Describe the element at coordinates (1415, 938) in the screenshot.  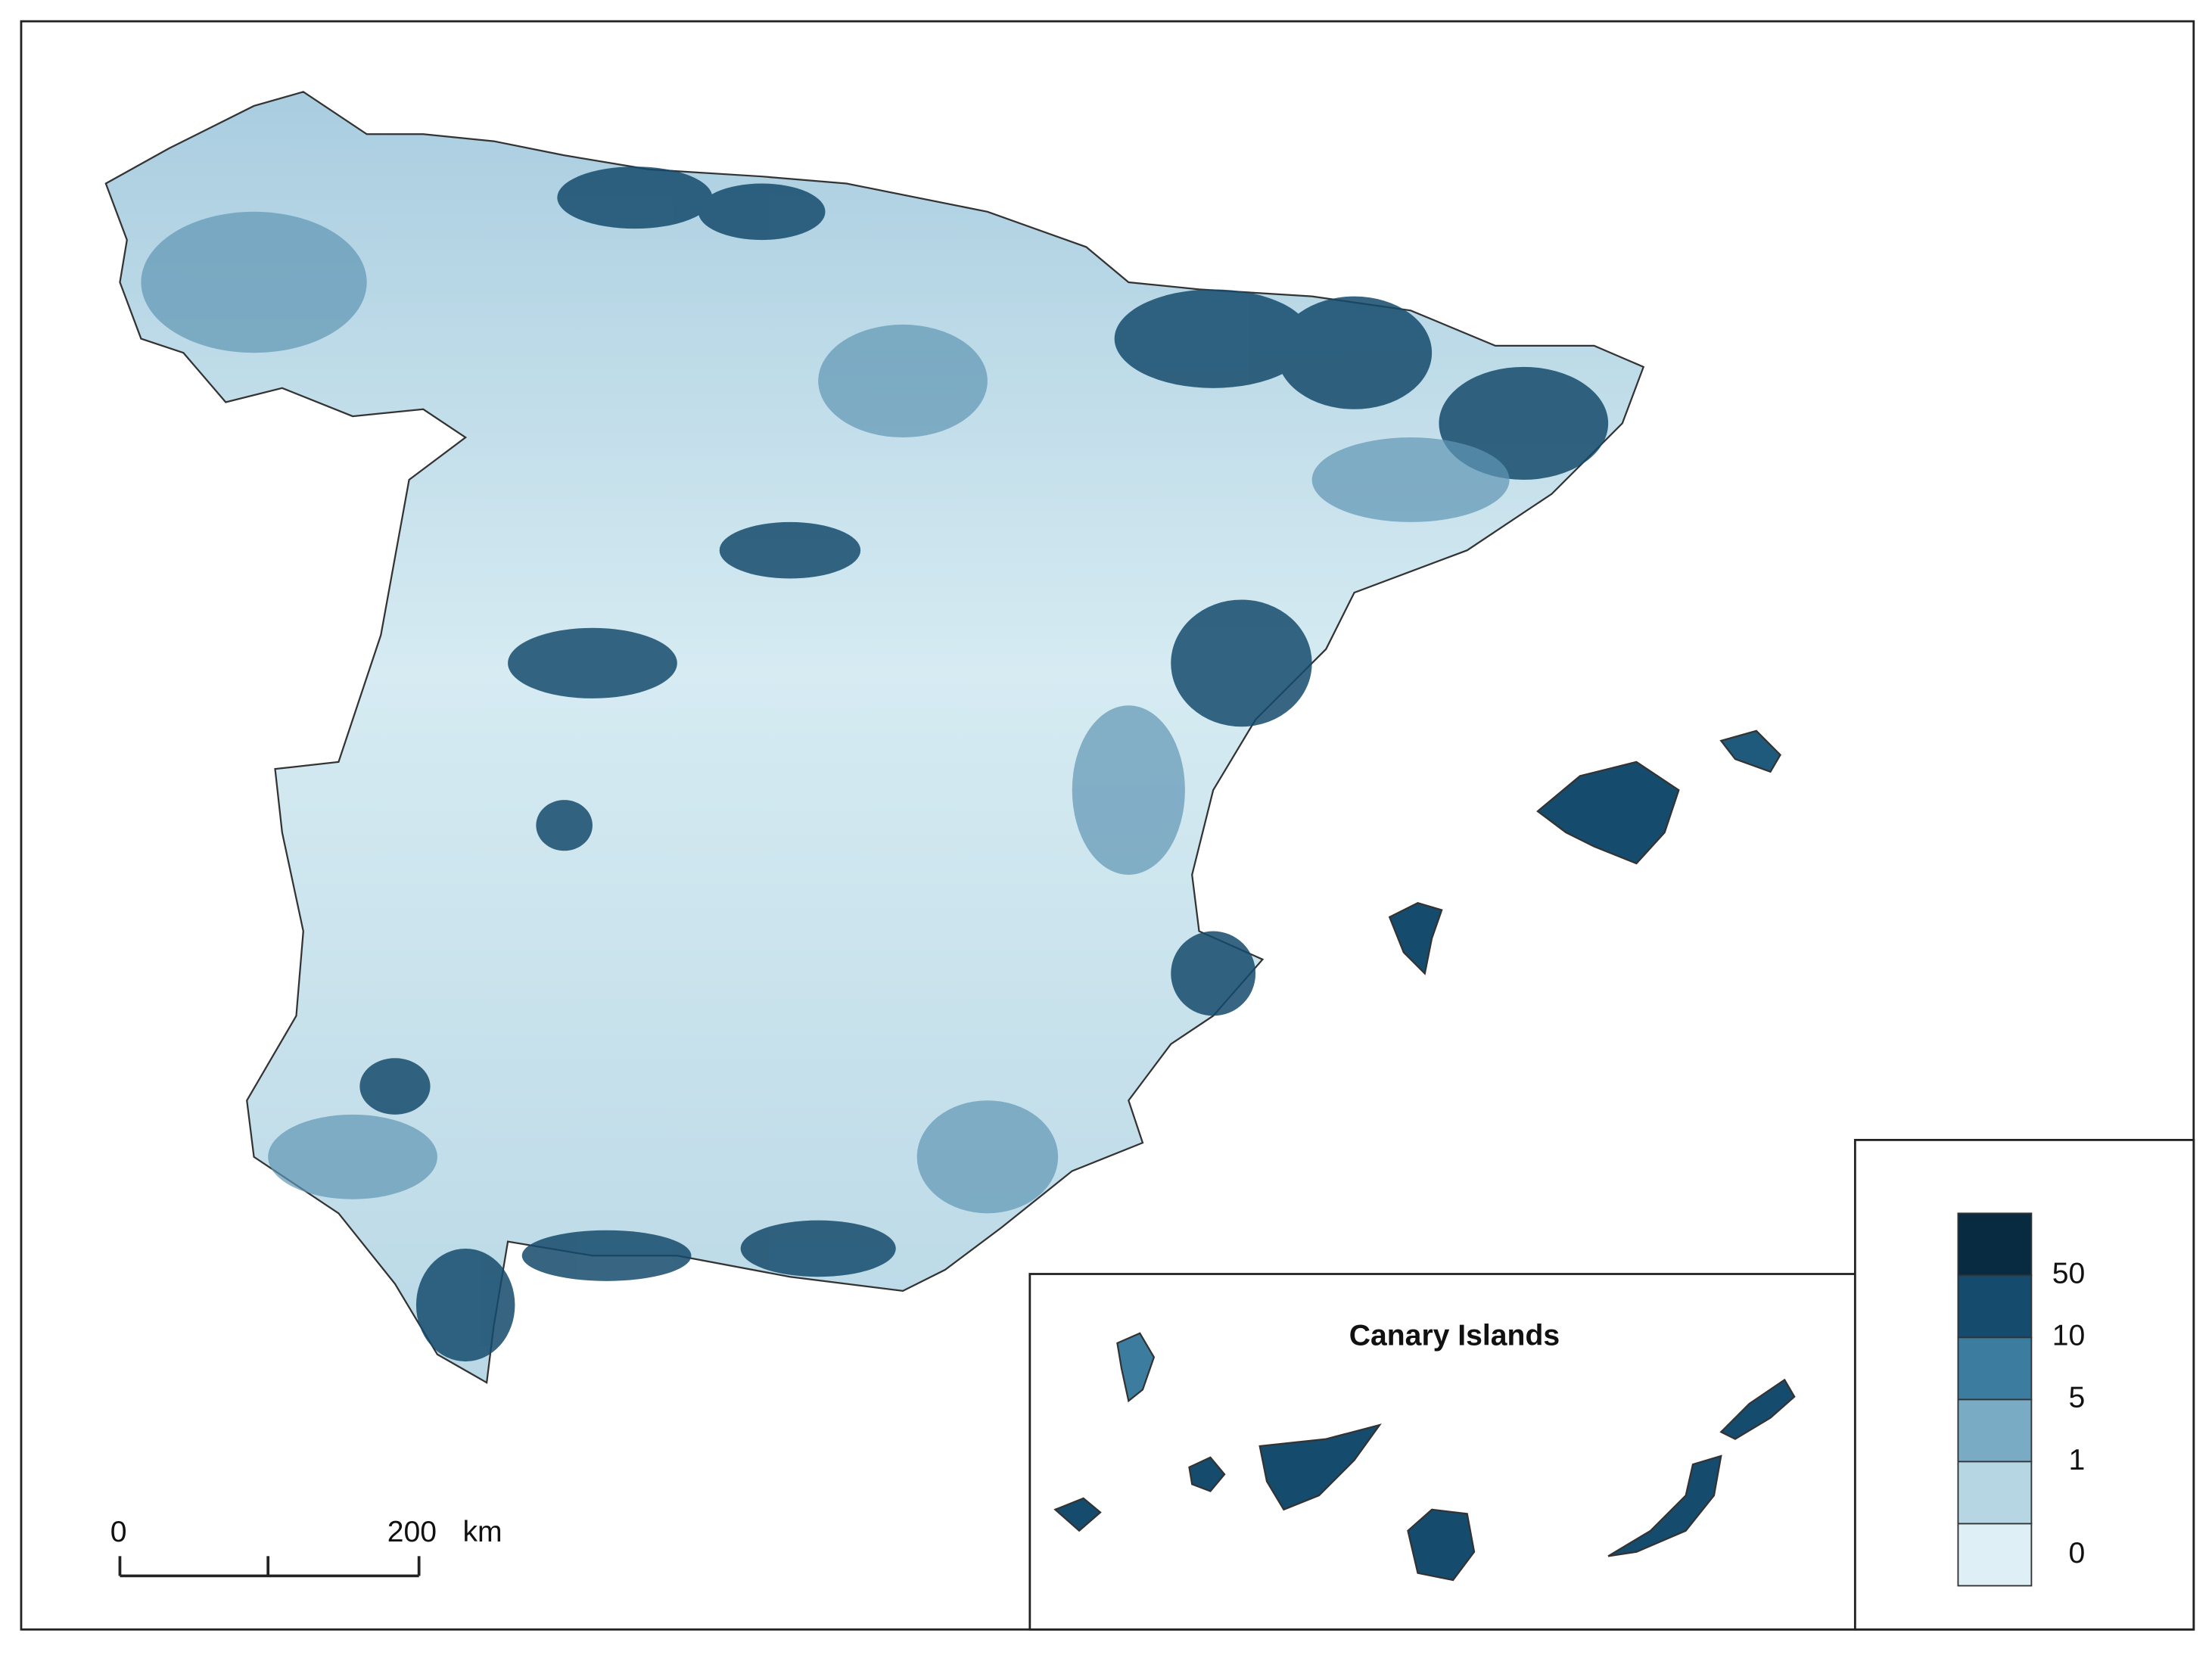
I see `ibiza` at that location.